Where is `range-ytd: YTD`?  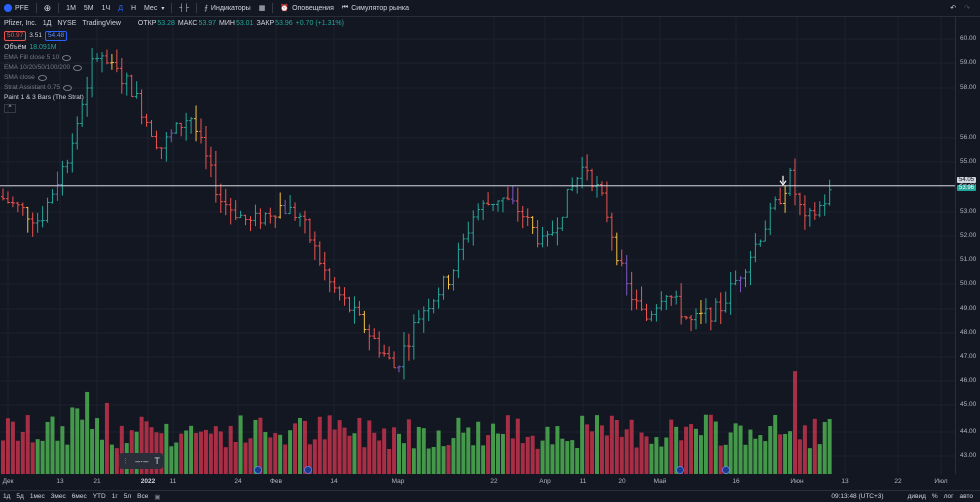 range-ytd: YTD is located at coordinates (99, 496).